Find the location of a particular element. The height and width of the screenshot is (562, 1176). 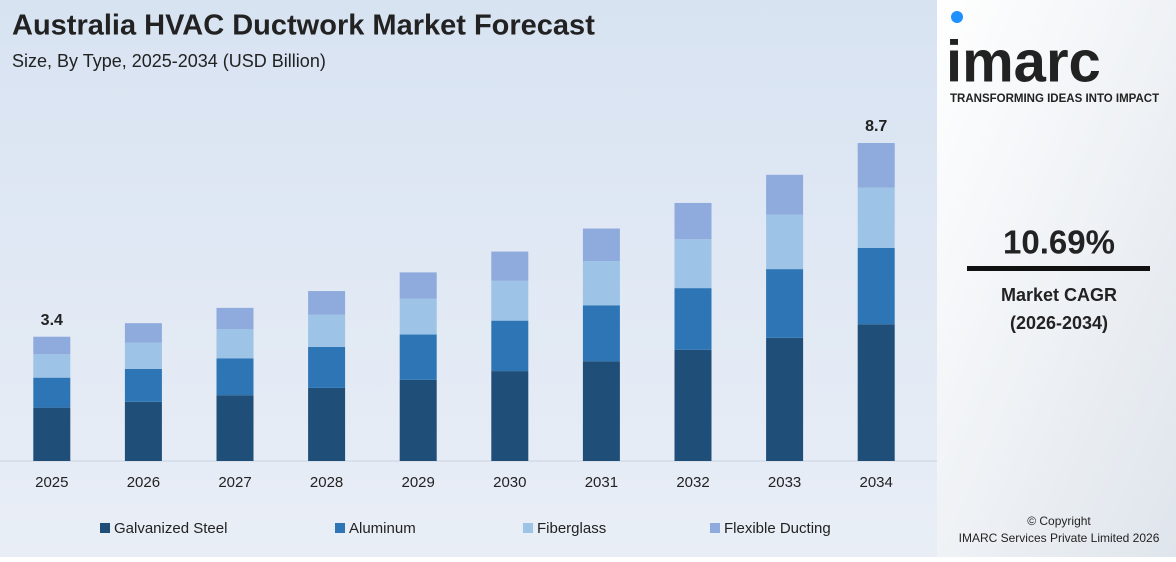

legend-label: Flexible Ducting is located at coordinates (777, 528).